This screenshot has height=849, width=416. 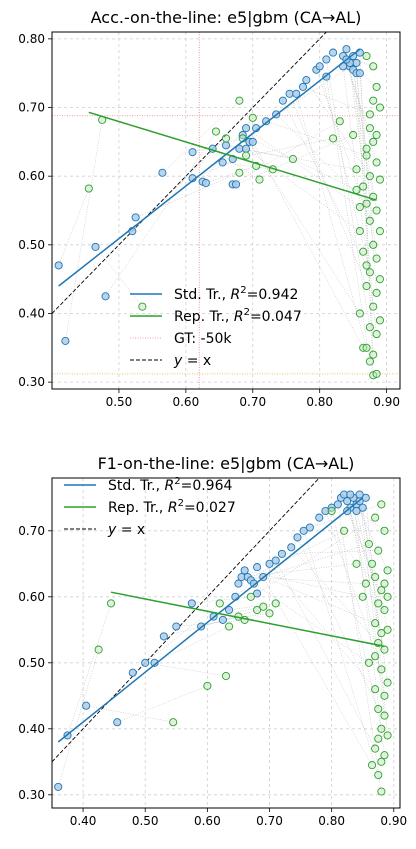 What do you see at coordinates (170, 485) in the screenshot?
I see `legend-label: Std. Tr., R2=0.964` at bounding box center [170, 485].